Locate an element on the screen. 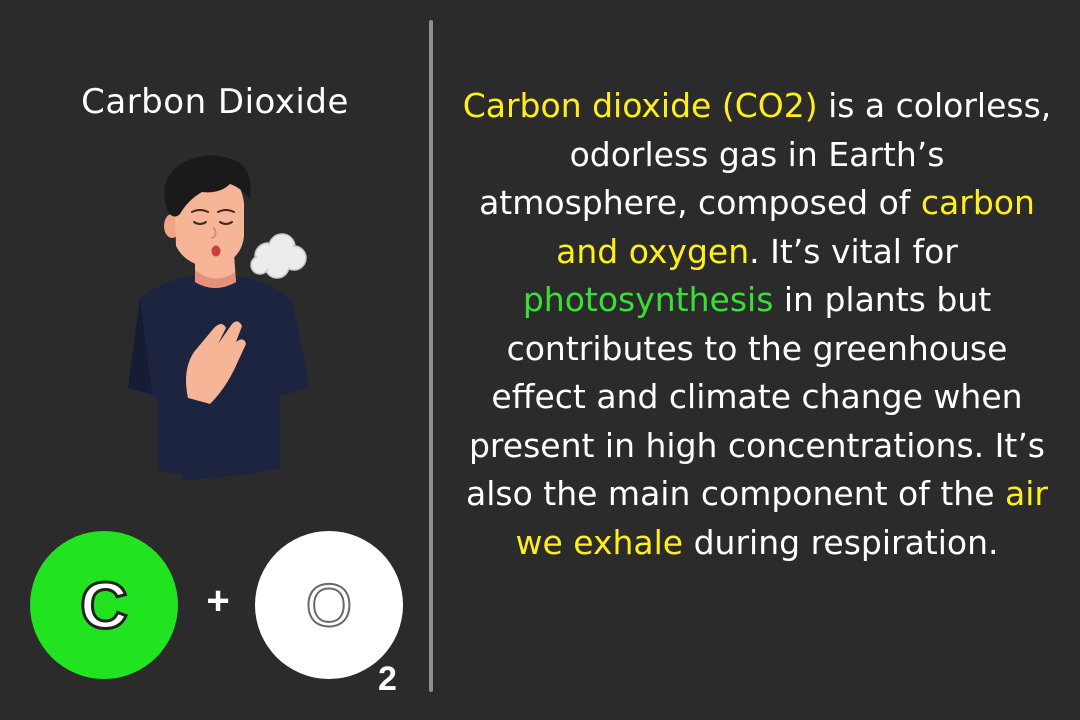 The image size is (1080, 720). oxygen-symbol: O is located at coordinates (329, 605).